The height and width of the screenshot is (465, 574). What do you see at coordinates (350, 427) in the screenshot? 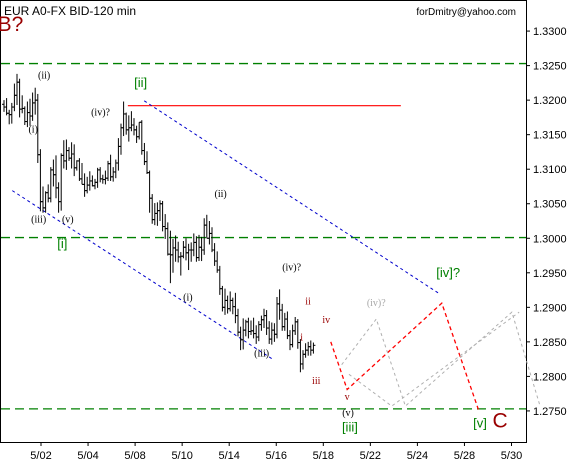
I see `wave-label: [iii]` at bounding box center [350, 427].